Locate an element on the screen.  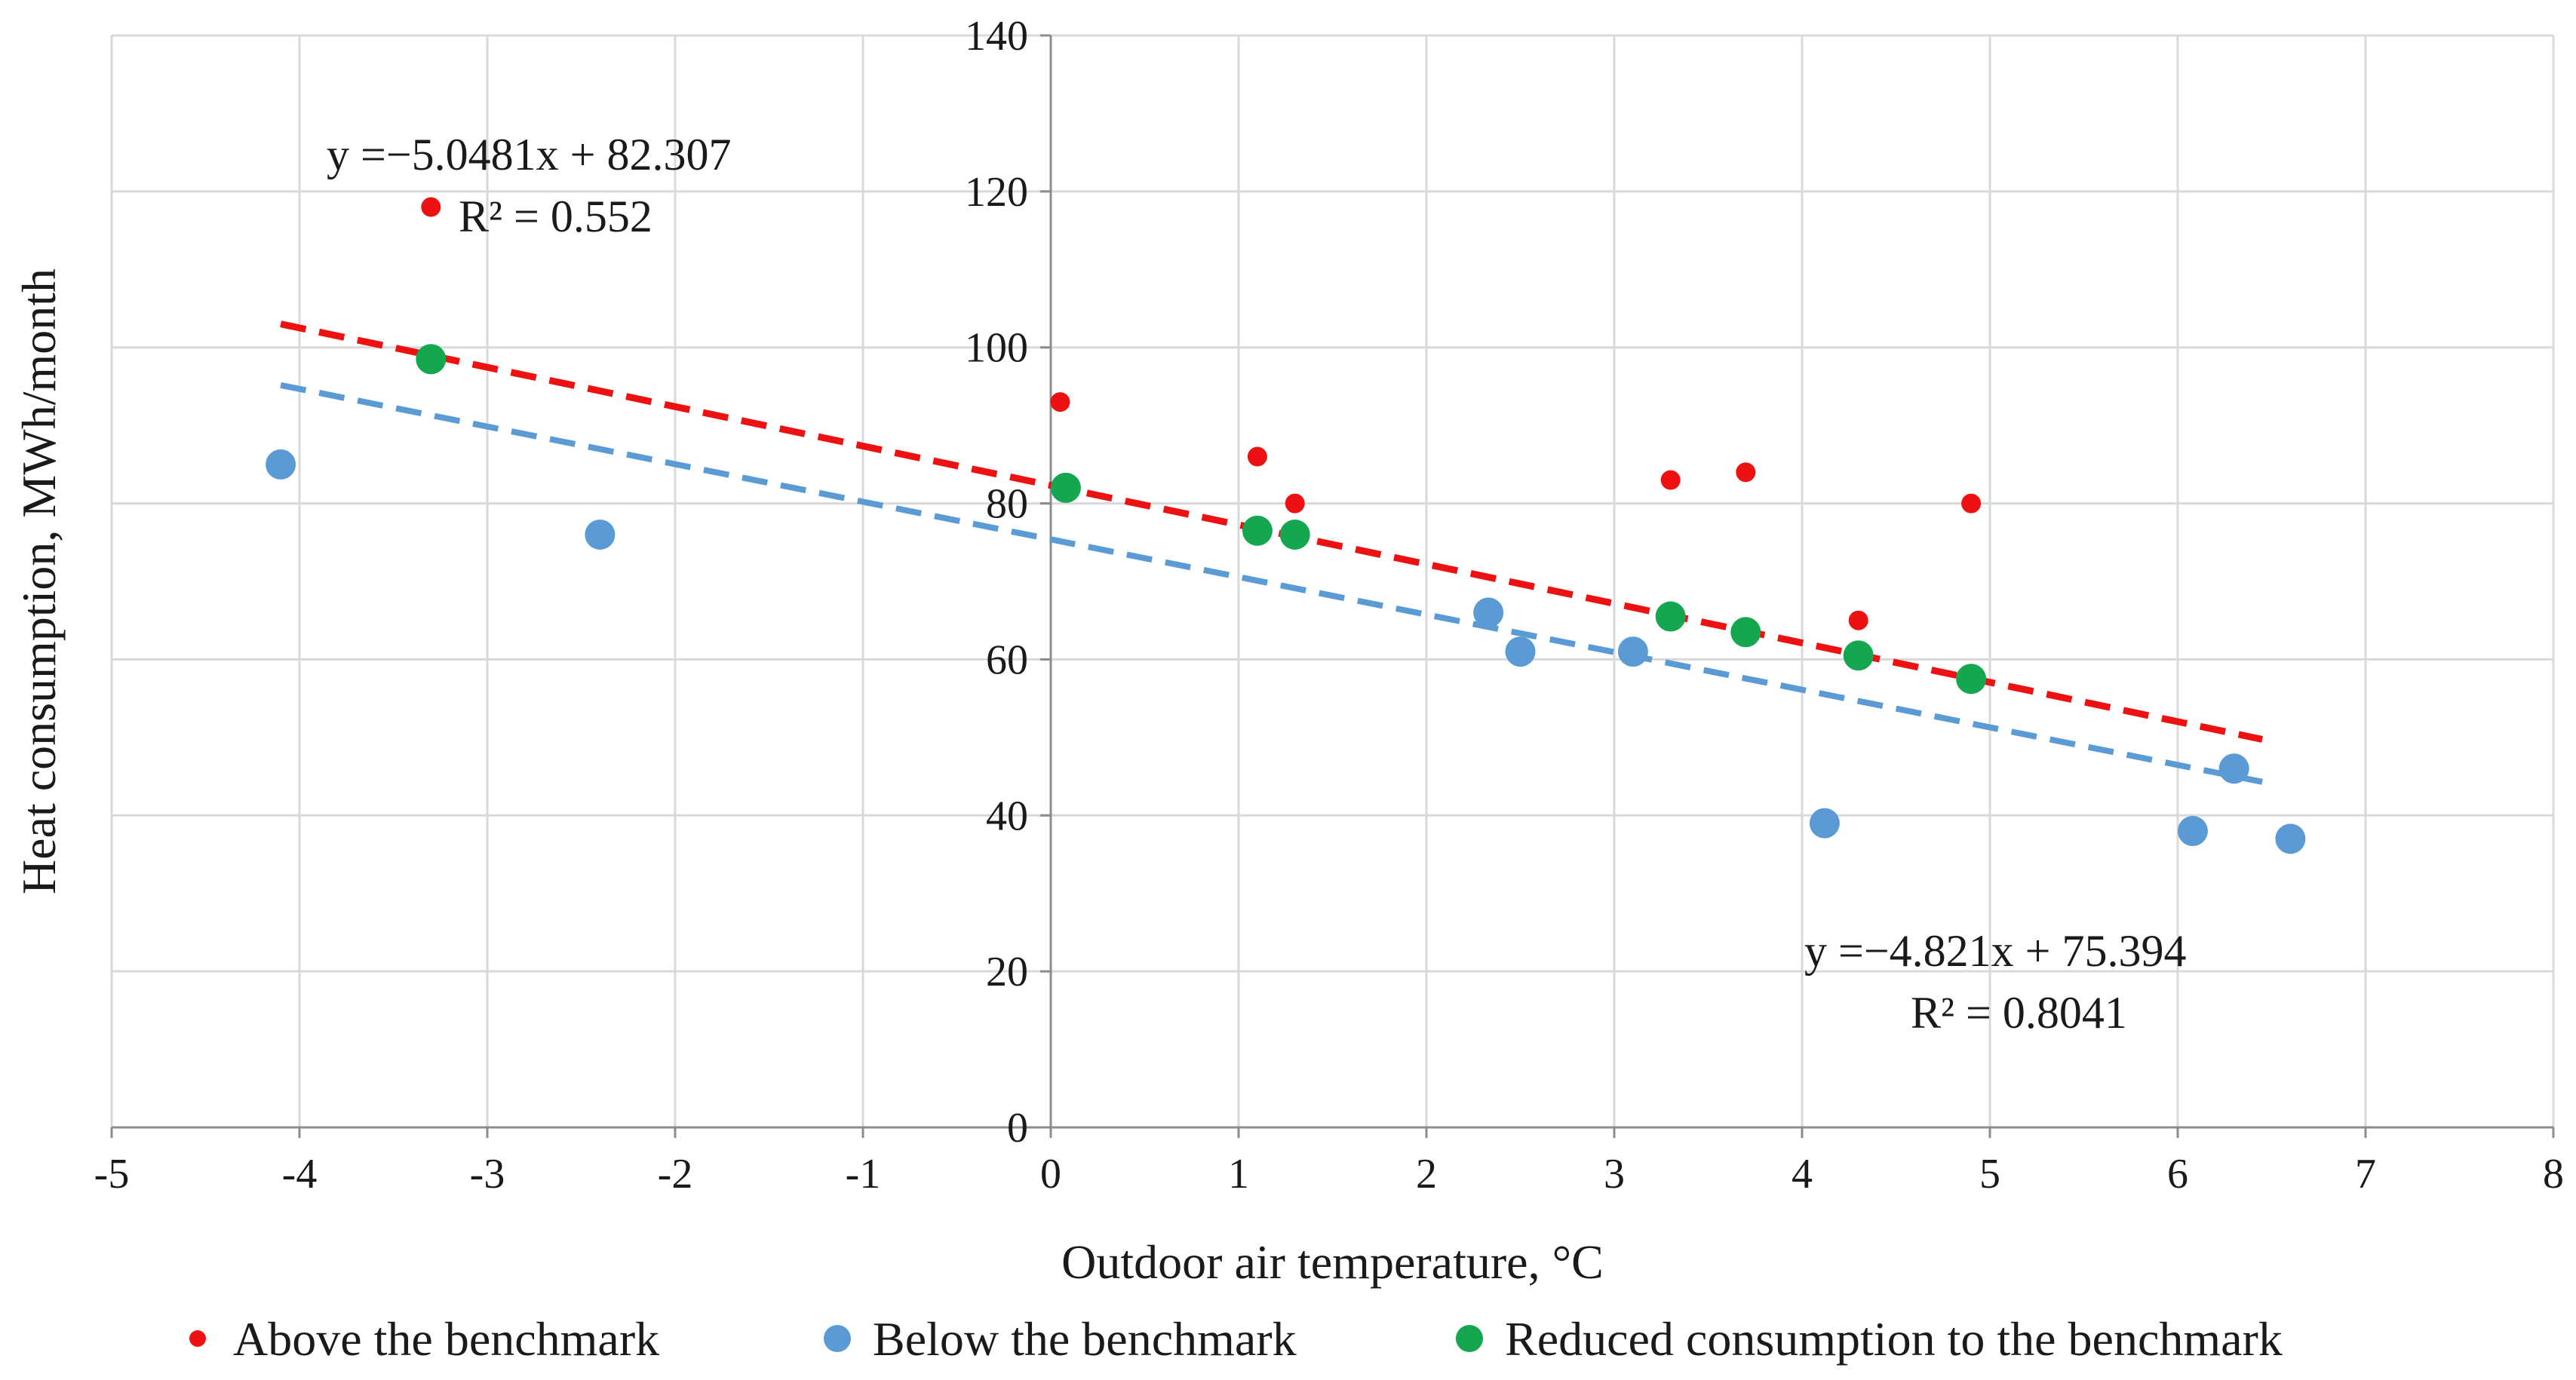
y-tick-label: 120 is located at coordinates (996, 192).